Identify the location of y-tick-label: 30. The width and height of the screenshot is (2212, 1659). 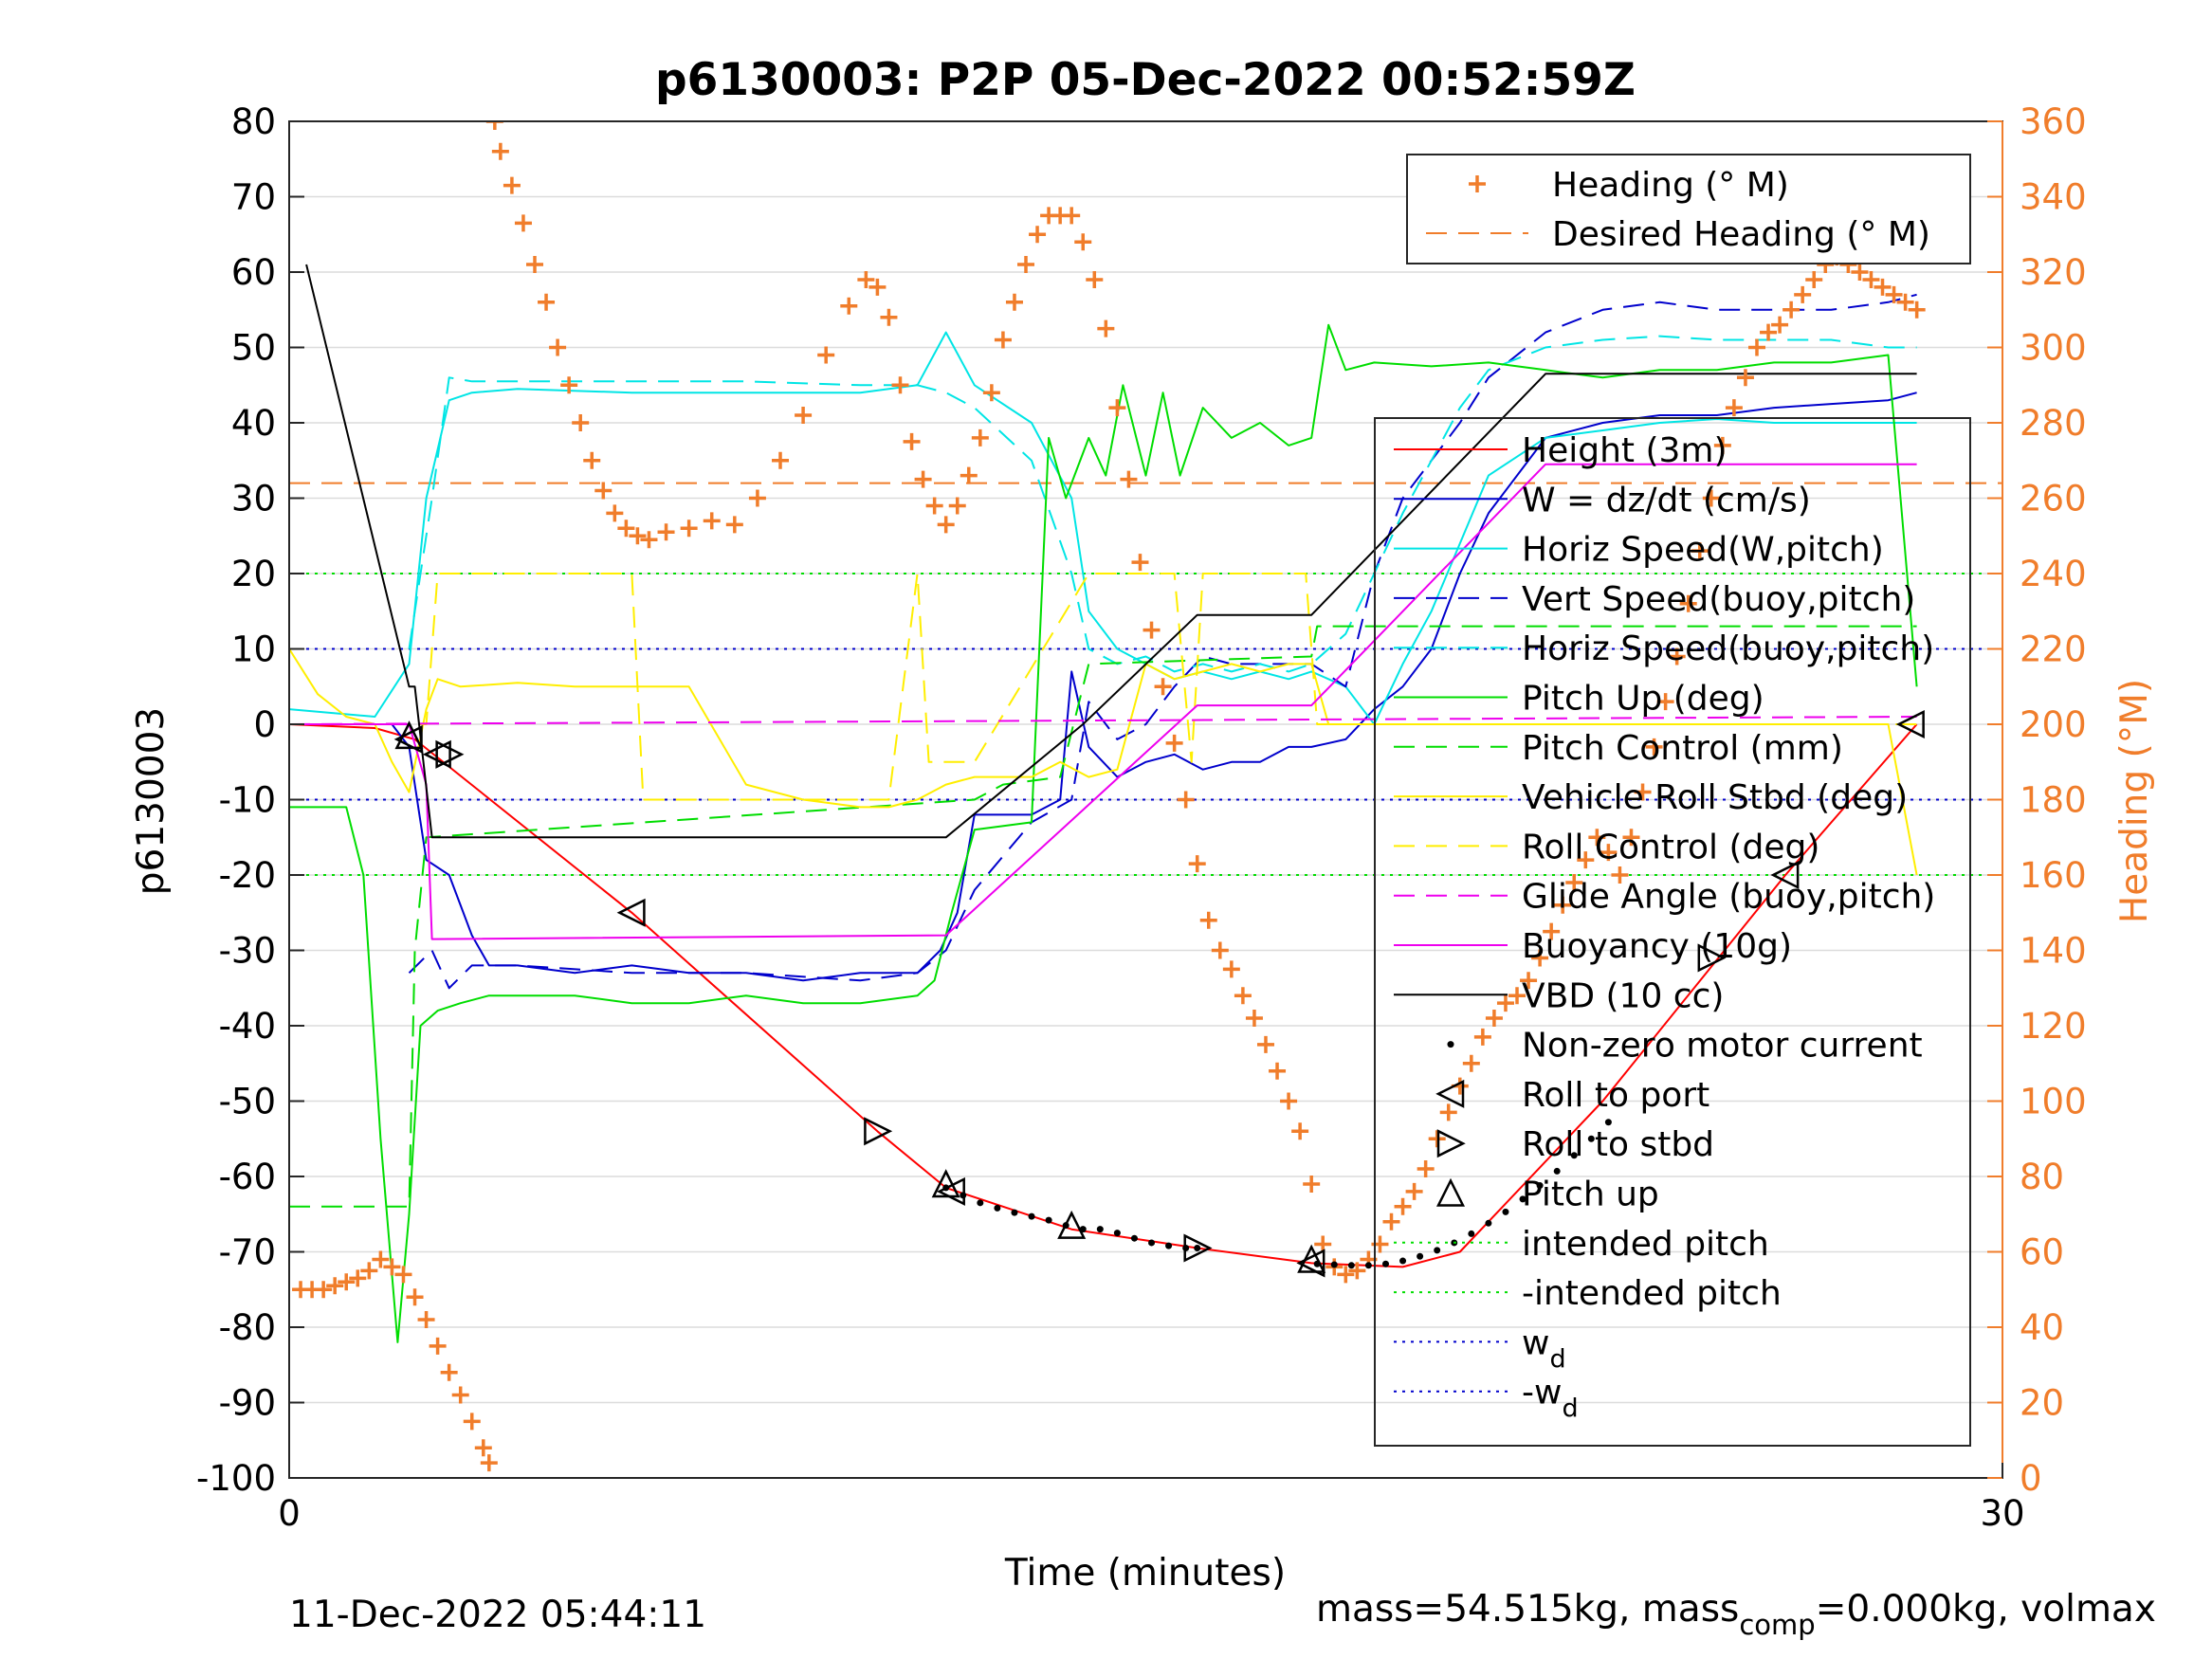
(253, 499).